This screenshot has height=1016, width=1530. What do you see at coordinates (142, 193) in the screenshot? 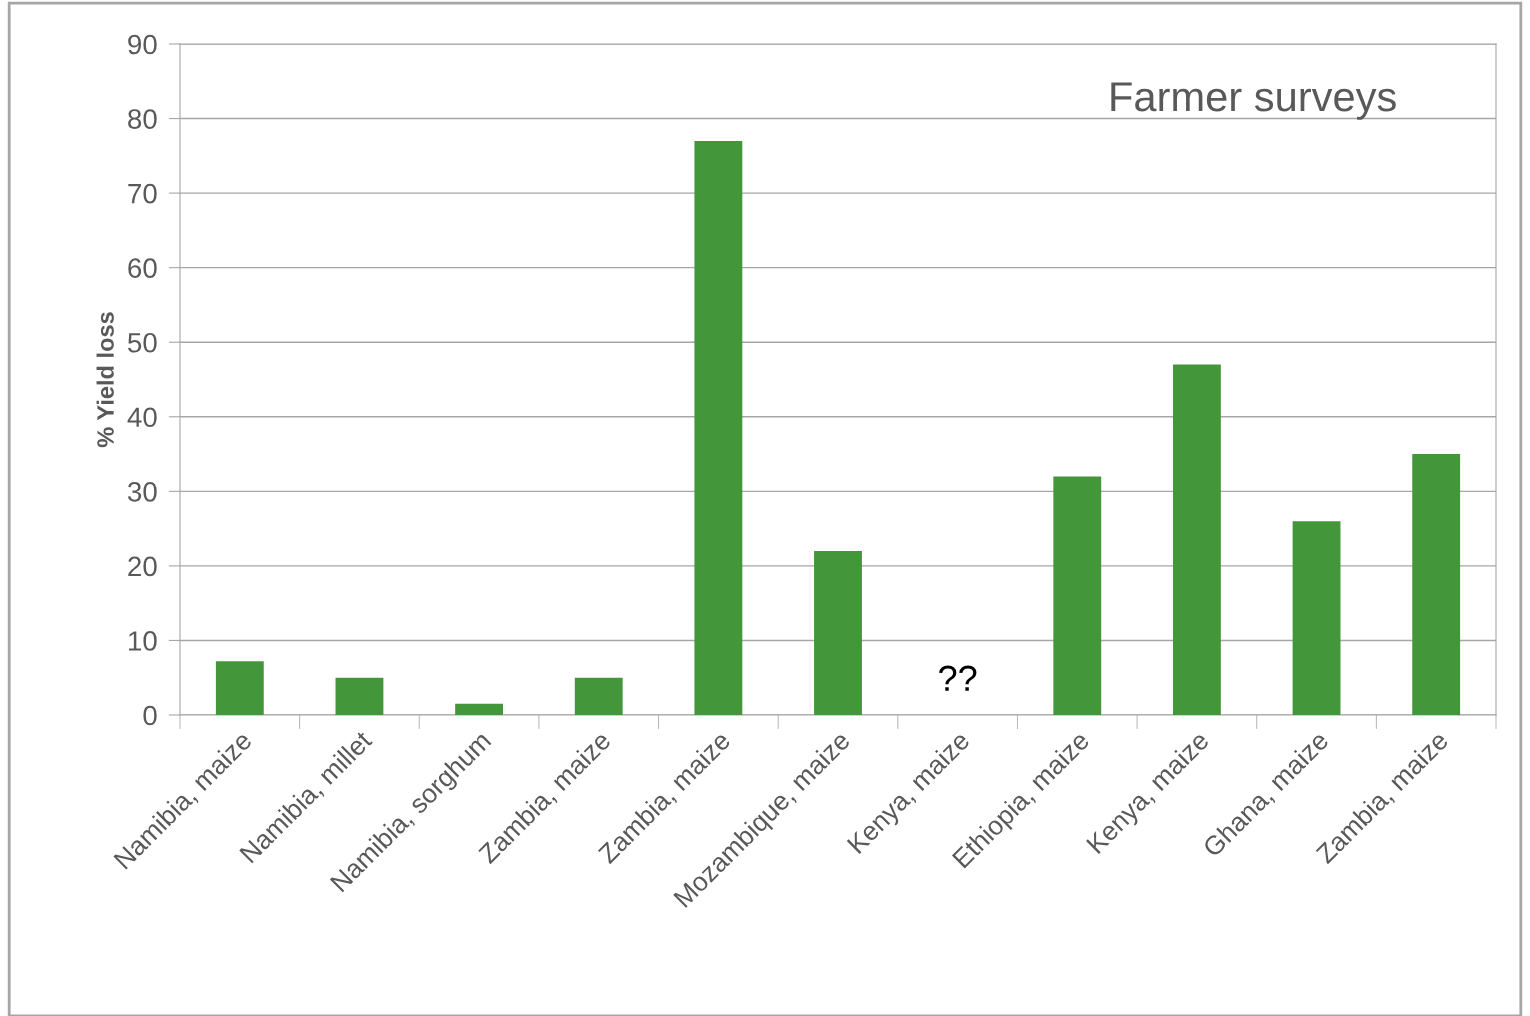
I see `y-tick-label: 70` at bounding box center [142, 193].